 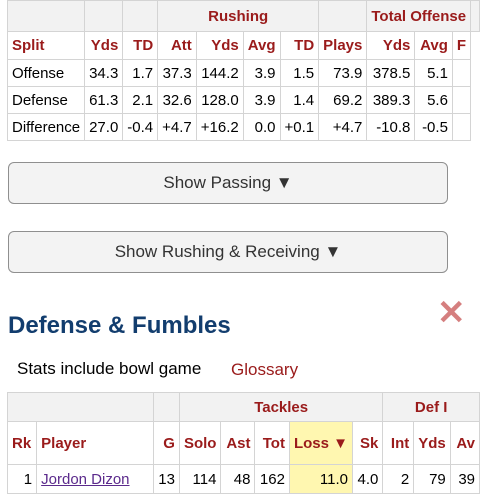 I want to click on tackles-group-header: Tackles, so click(x=281, y=407).